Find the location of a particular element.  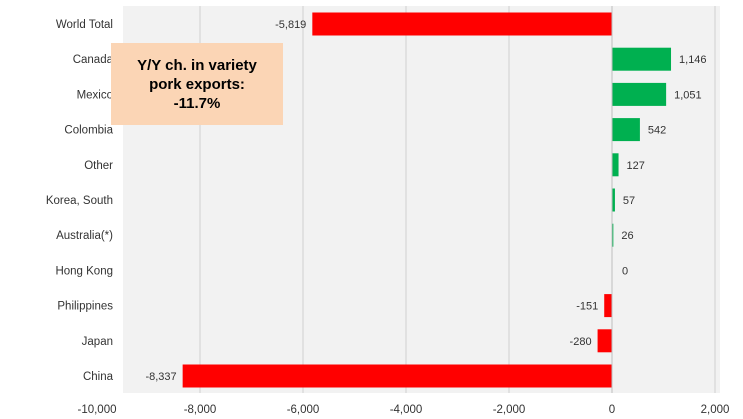

category-label: Philippines is located at coordinates (85, 307).